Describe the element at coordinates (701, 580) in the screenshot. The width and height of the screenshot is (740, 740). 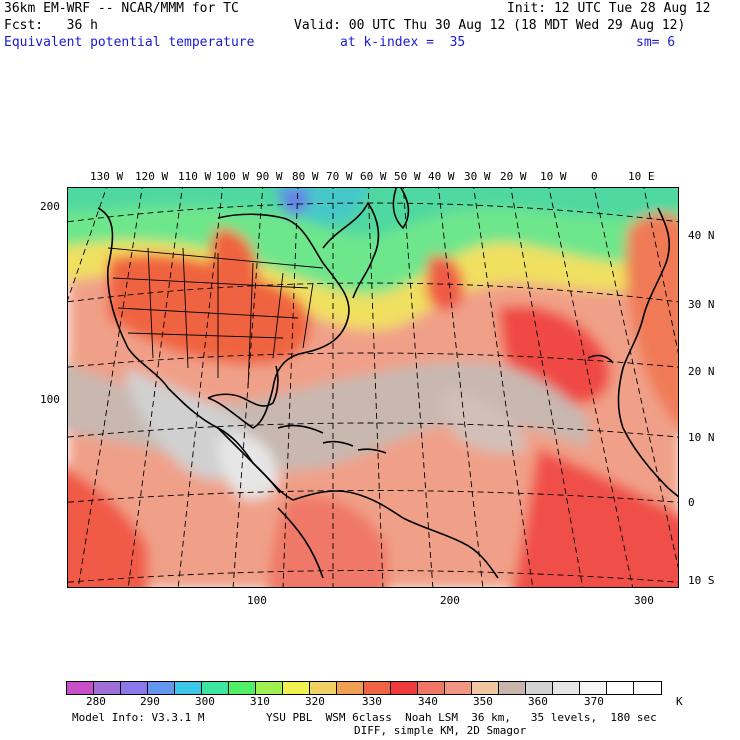
I see `lat-label: 10 S` at that location.